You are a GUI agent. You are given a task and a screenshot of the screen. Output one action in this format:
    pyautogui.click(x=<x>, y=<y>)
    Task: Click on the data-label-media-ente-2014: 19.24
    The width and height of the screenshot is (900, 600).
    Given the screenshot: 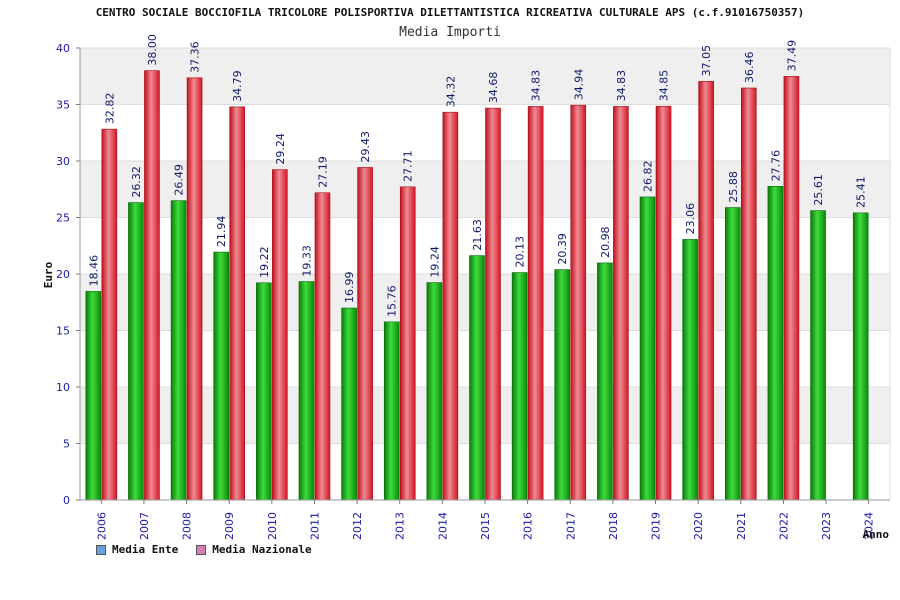 What is the action you would take?
    pyautogui.click(x=434, y=262)
    